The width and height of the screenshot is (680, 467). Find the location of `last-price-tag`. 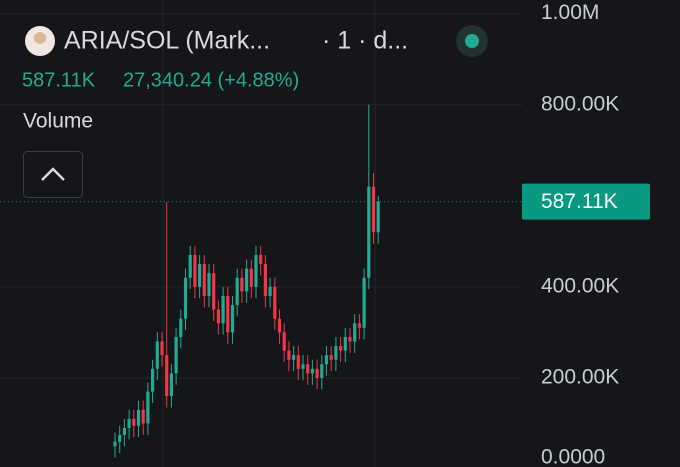

last-price-tag is located at coordinates (586, 201).